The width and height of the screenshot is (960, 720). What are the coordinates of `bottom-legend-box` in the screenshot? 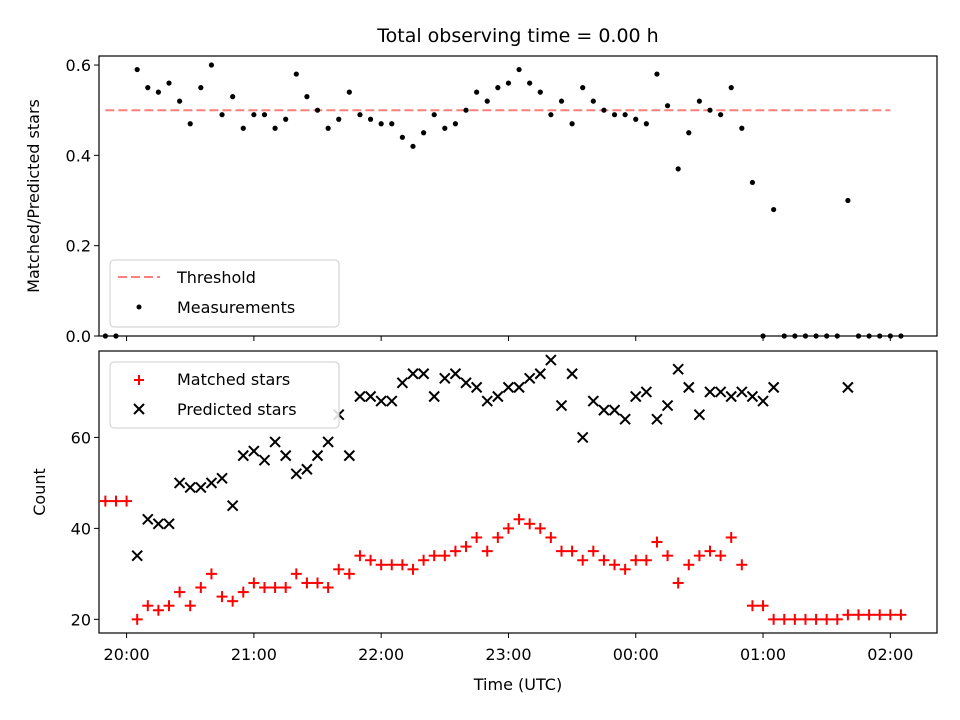 It's located at (224, 395).